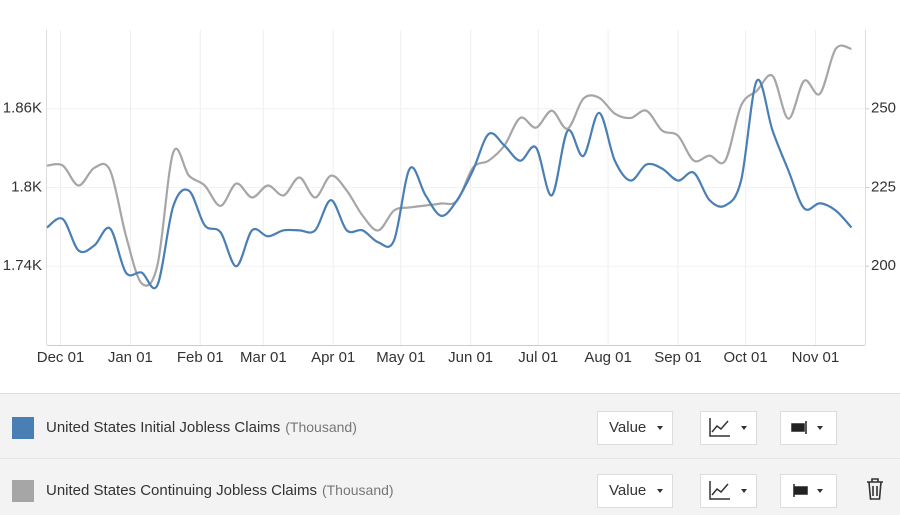 This screenshot has width=900, height=515. Describe the element at coordinates (263, 357) in the screenshot. I see `x-tick-label: Mar 01` at that location.